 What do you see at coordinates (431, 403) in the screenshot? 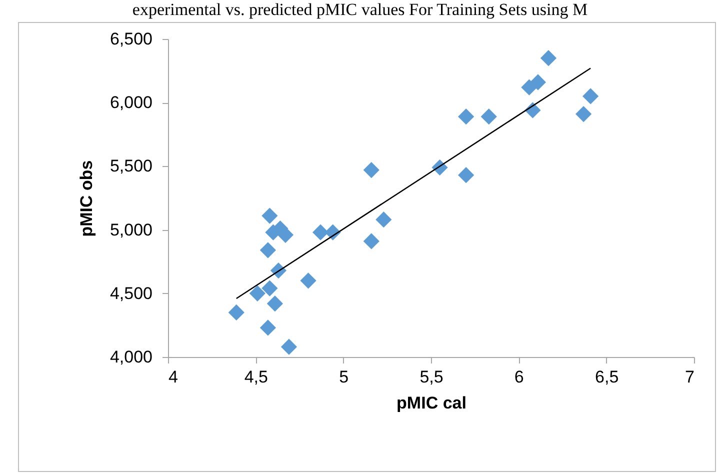
I see `x-axis-title: pMIC cal` at bounding box center [431, 403].